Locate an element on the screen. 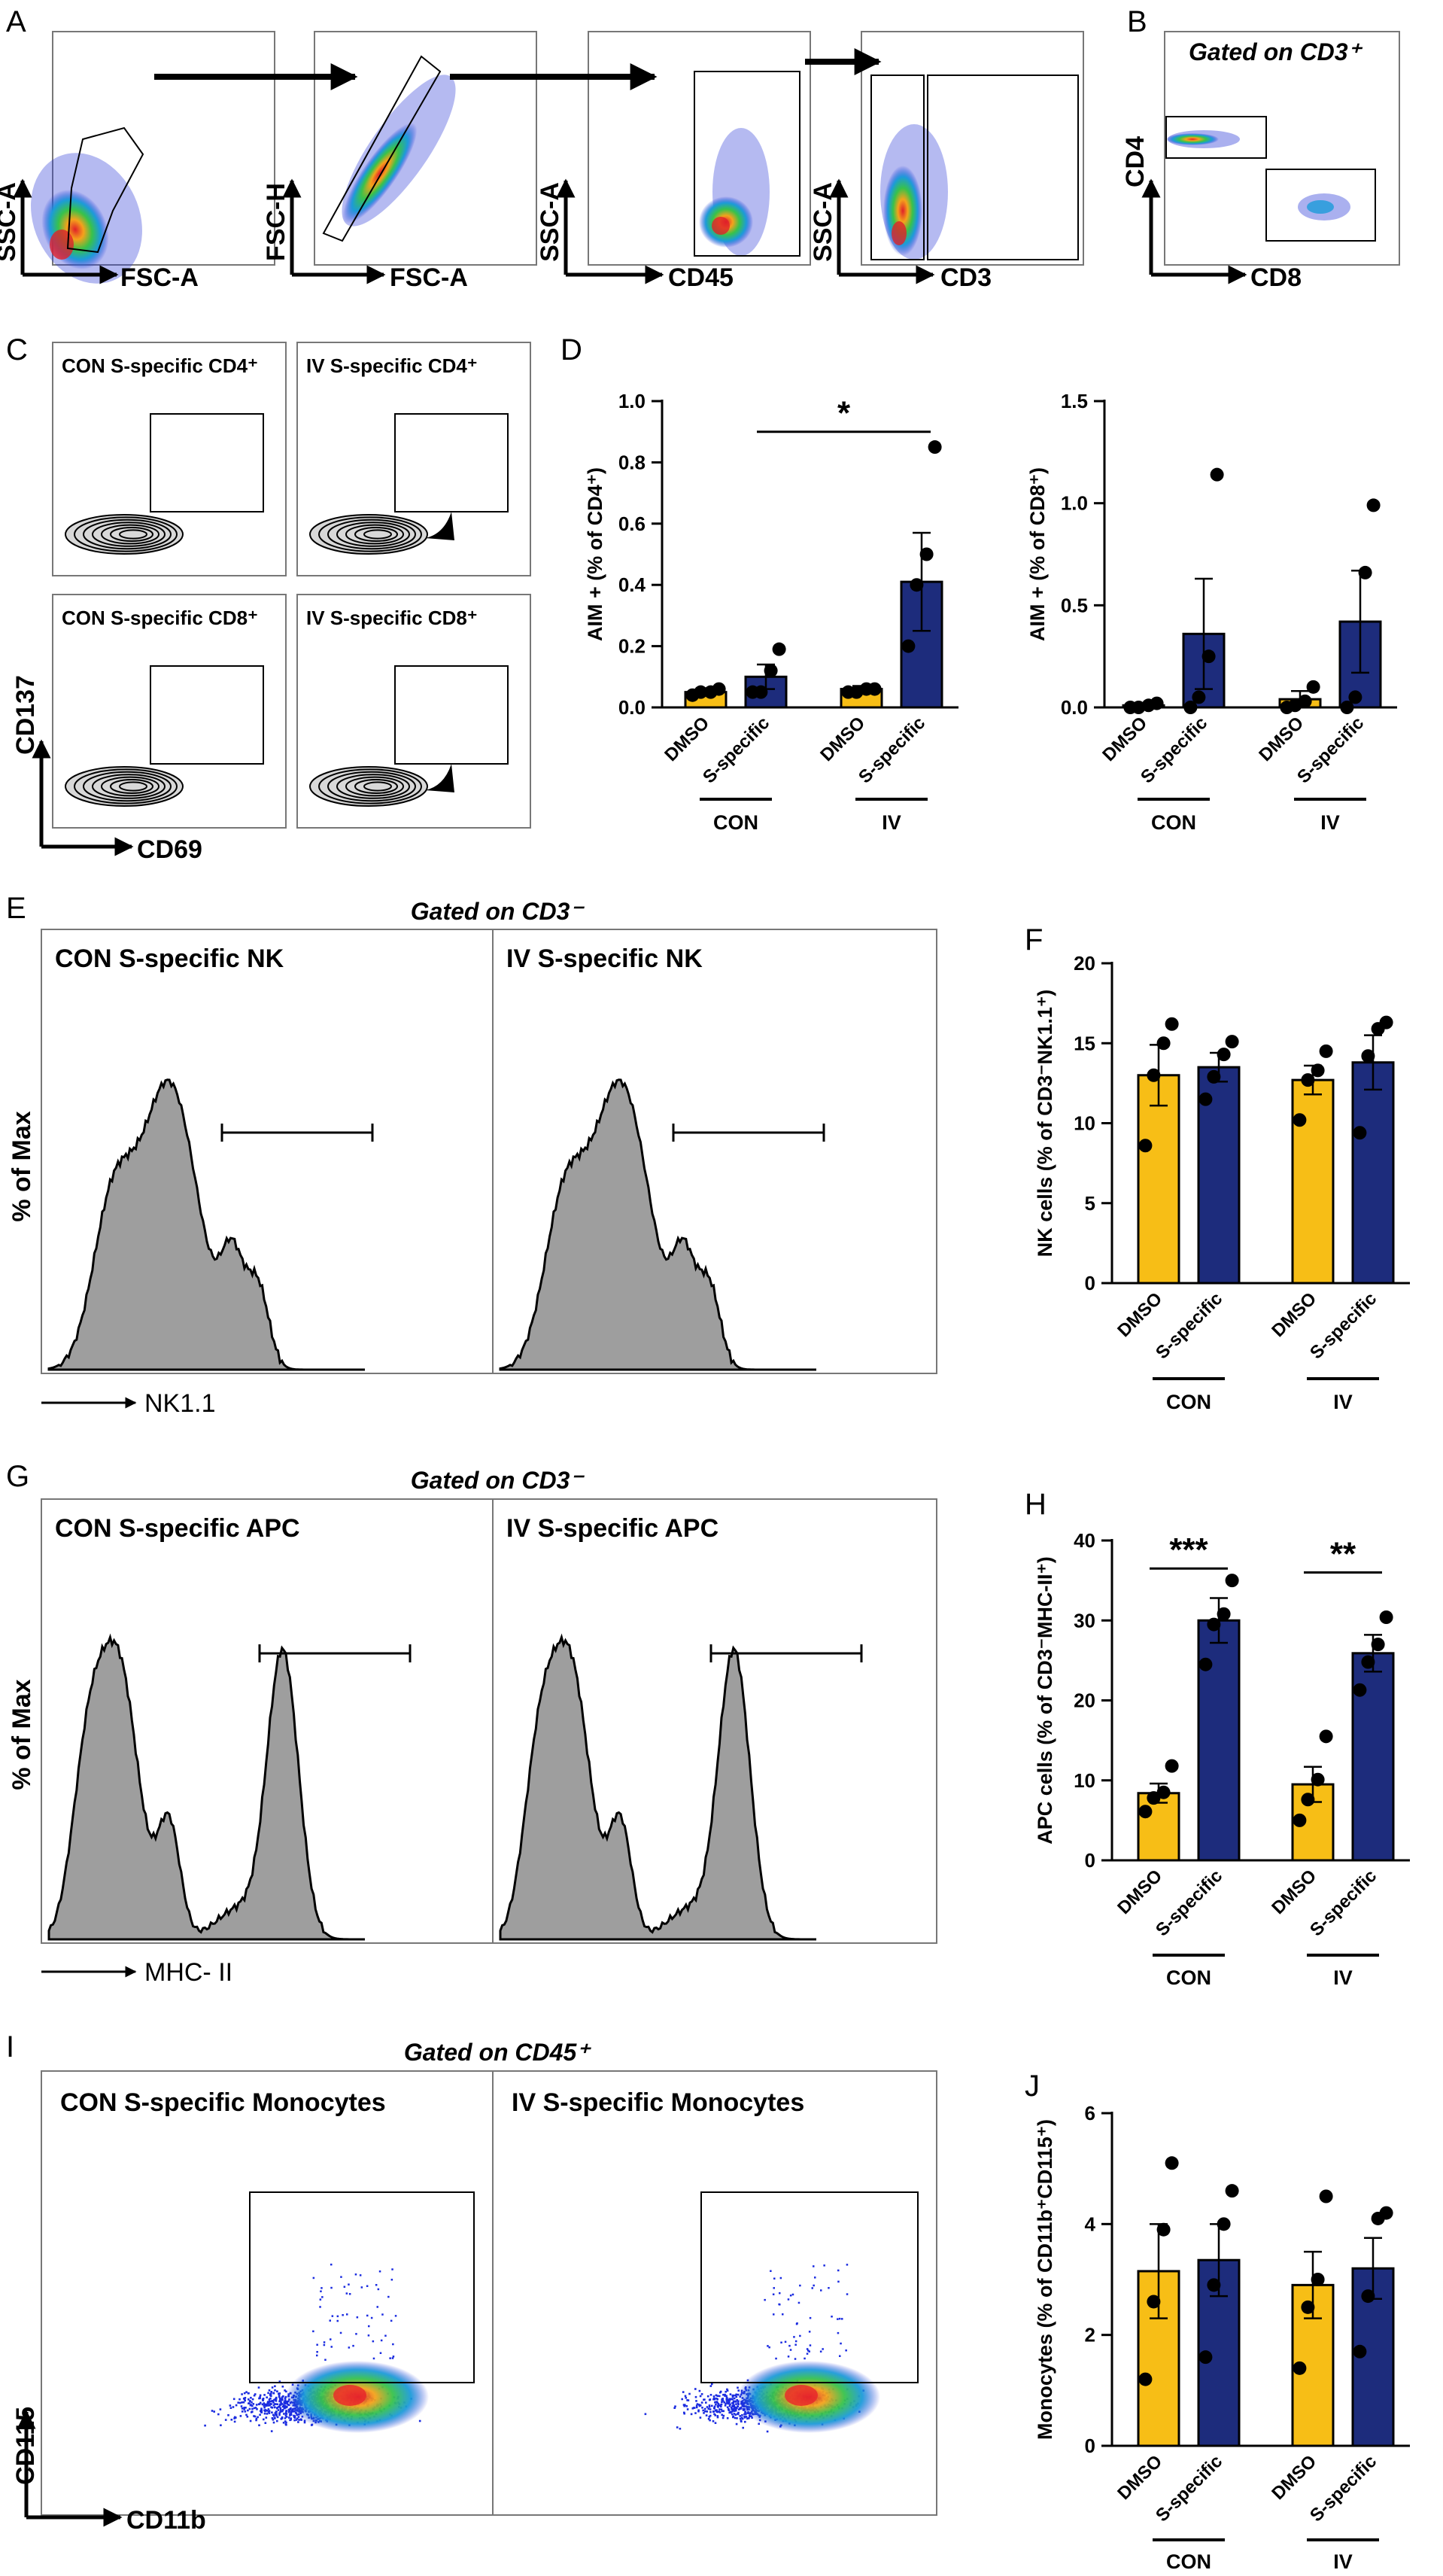  flow-plot-a2 is located at coordinates (425, 148).